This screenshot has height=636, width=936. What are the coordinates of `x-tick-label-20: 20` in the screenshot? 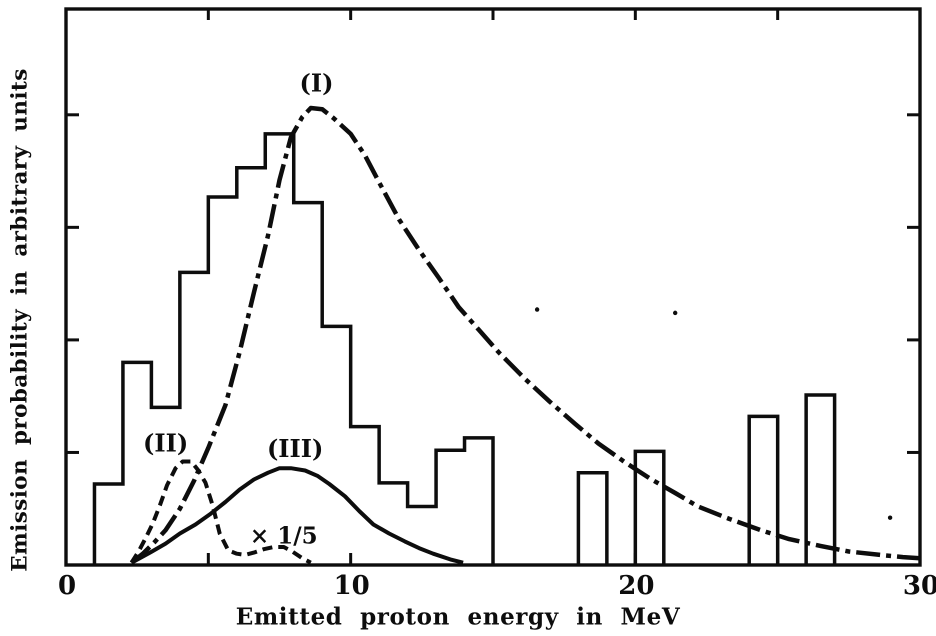 It's located at (636, 586).